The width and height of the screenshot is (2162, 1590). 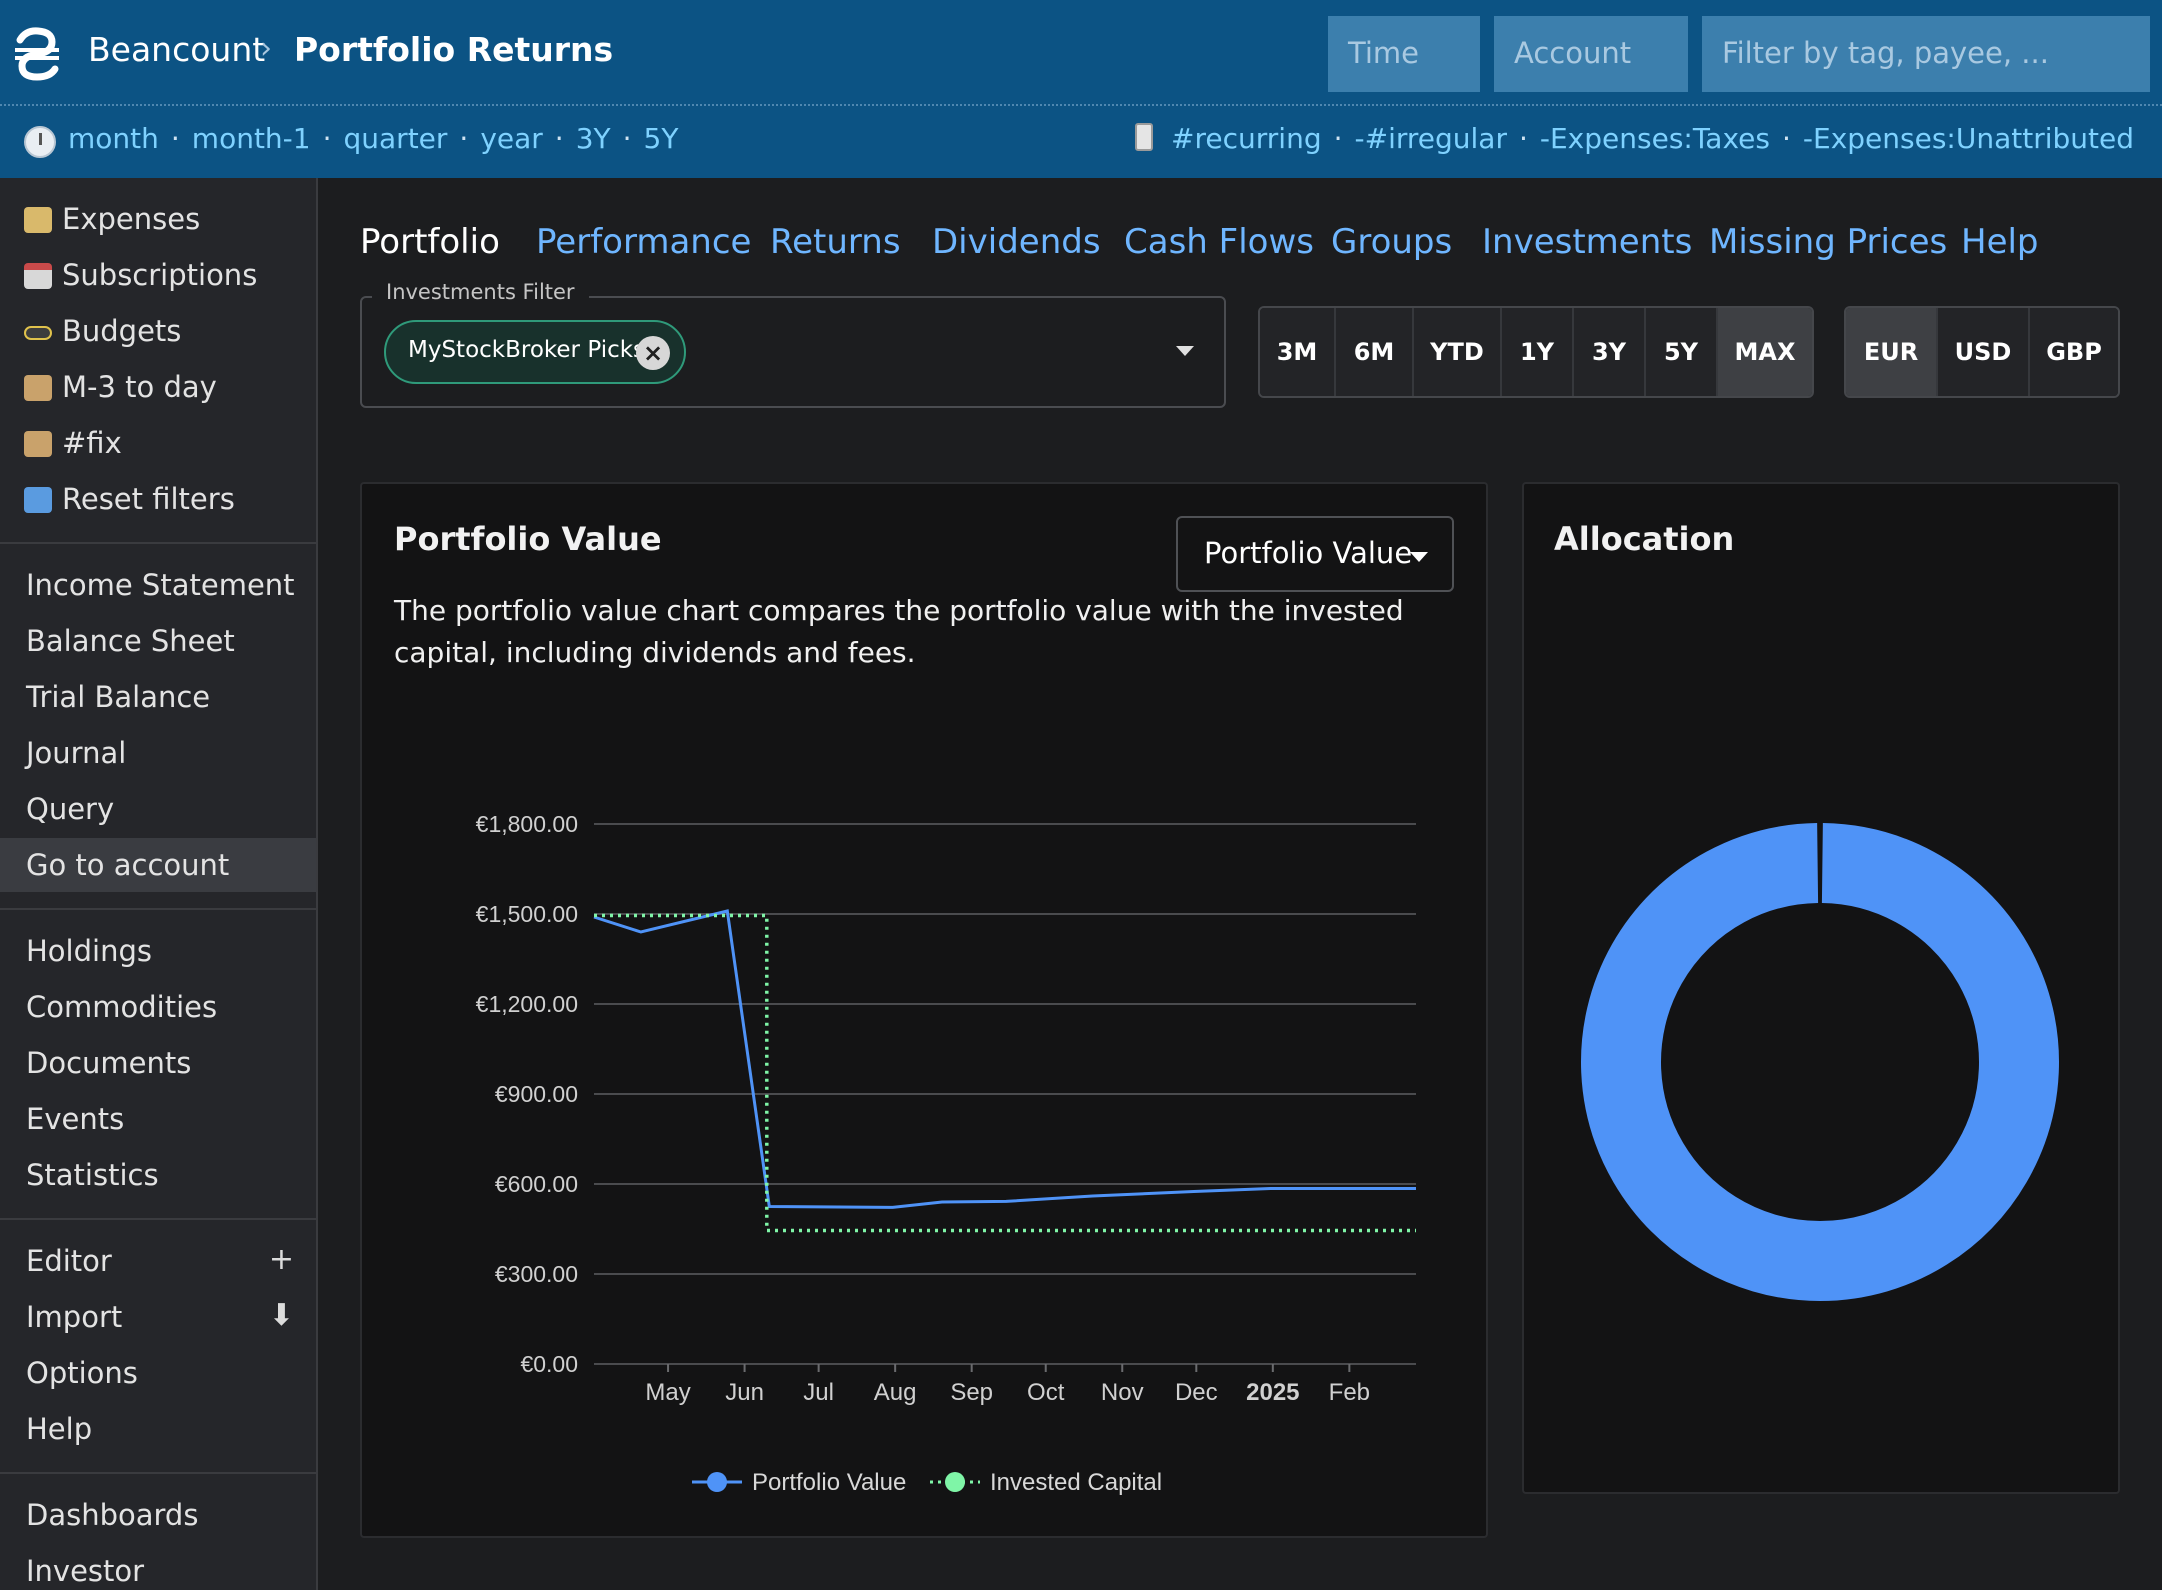 What do you see at coordinates (593, 138) in the screenshot?
I see `period-link: 3Y` at bounding box center [593, 138].